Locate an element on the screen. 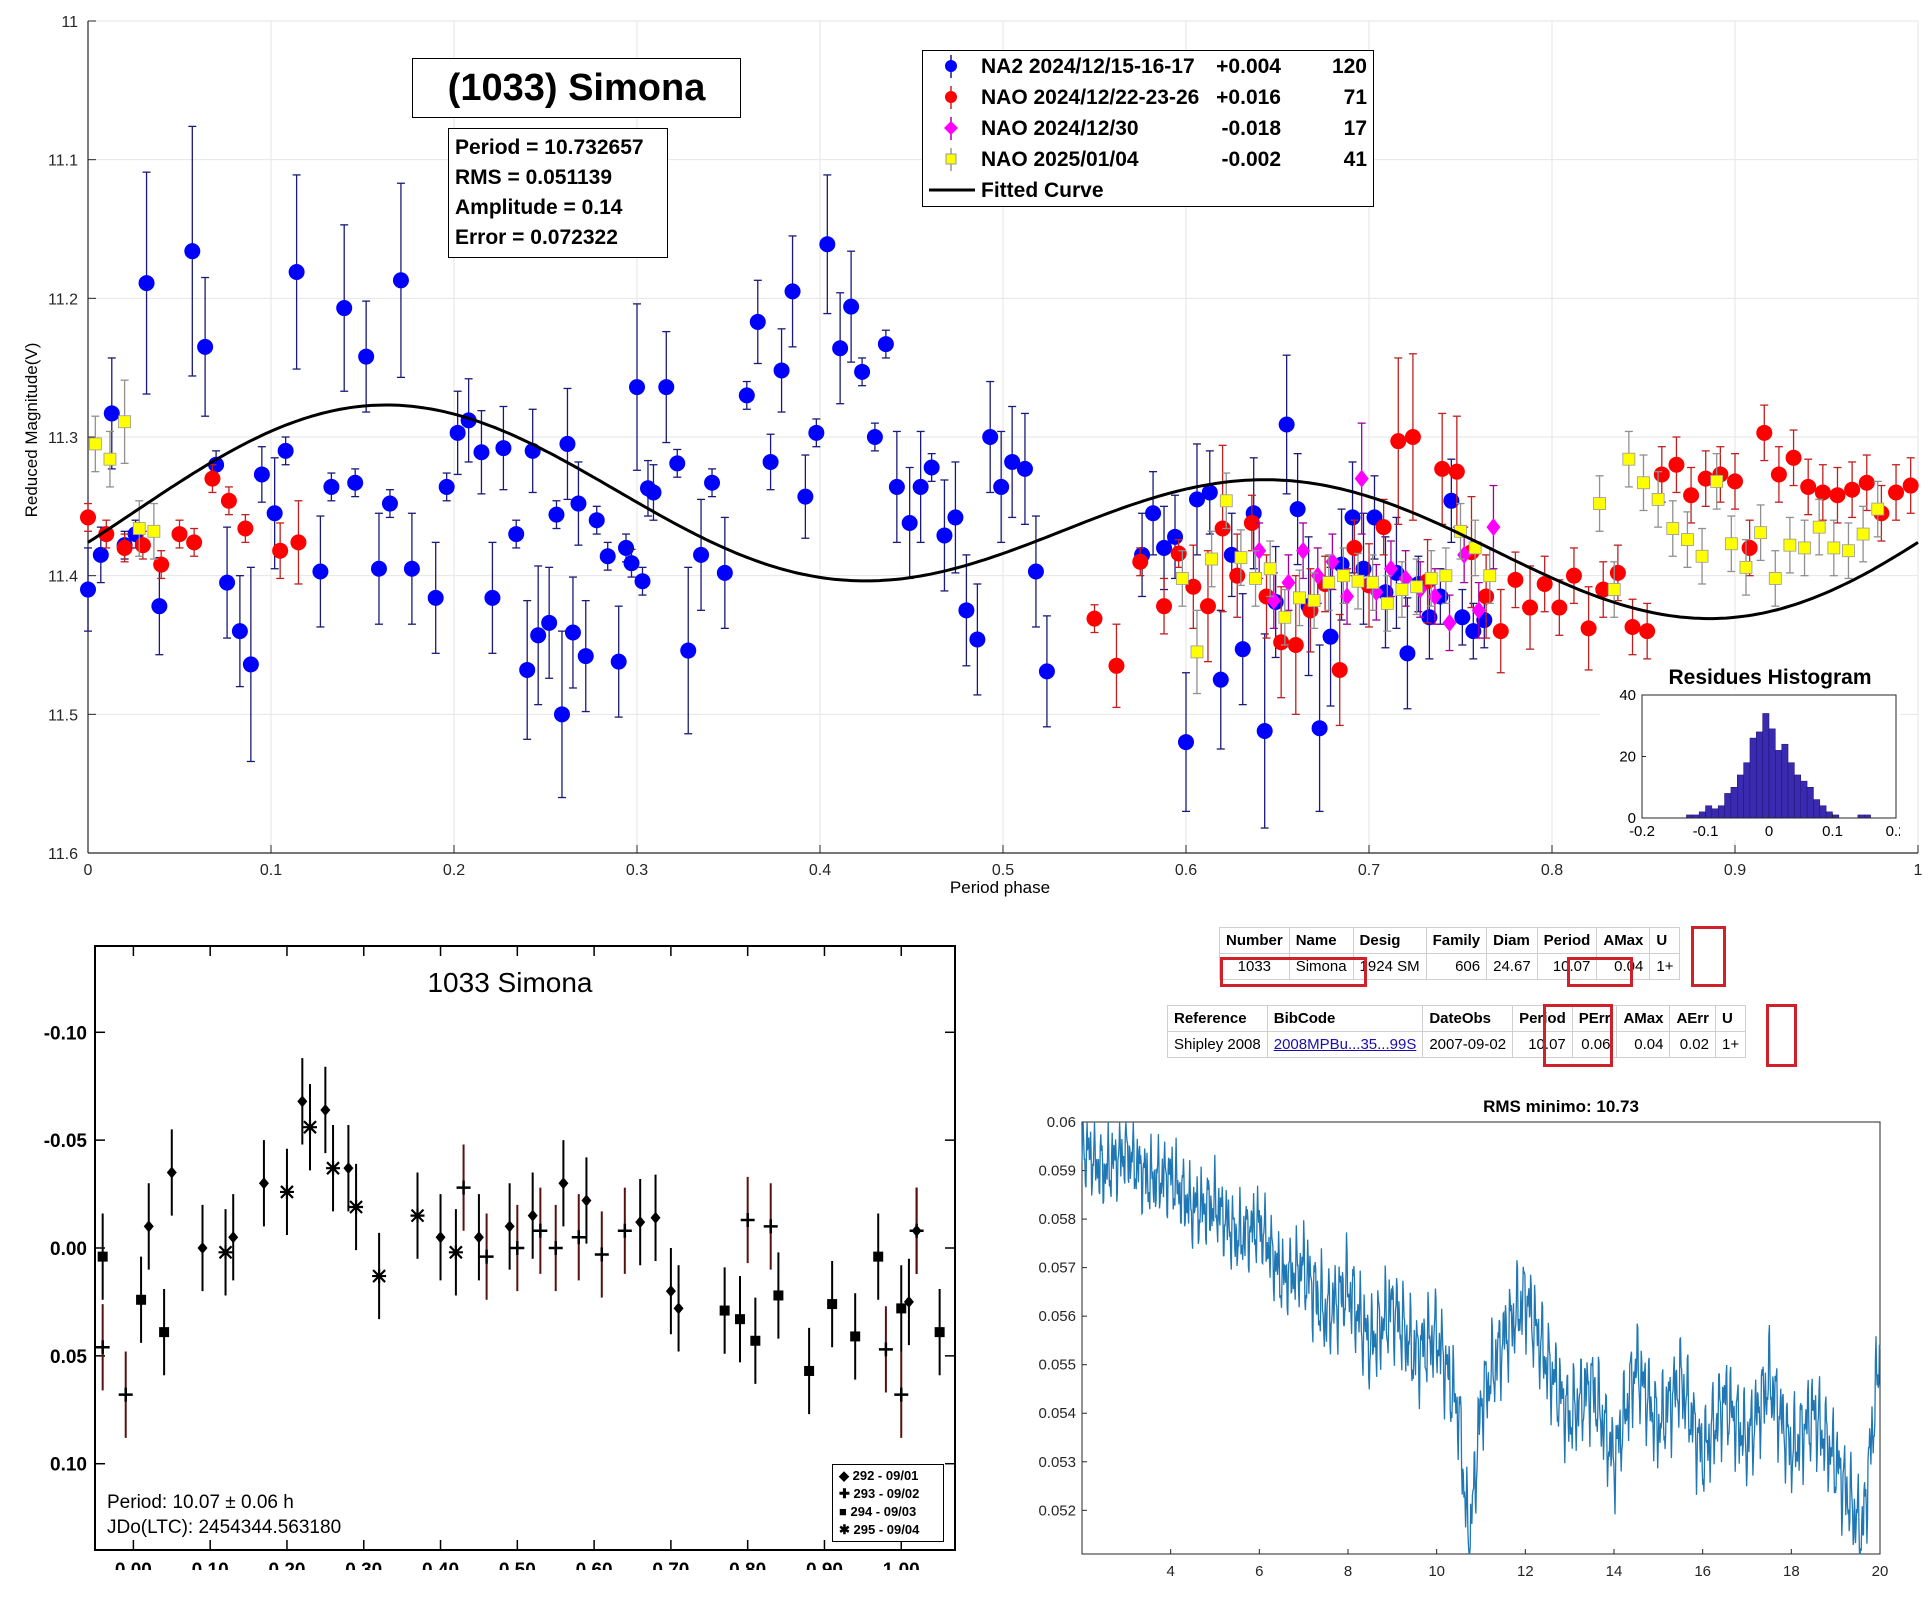 Image resolution: width=1928 pixels, height=1622 pixels. x-tick-label: 0.80 is located at coordinates (747, 1565).